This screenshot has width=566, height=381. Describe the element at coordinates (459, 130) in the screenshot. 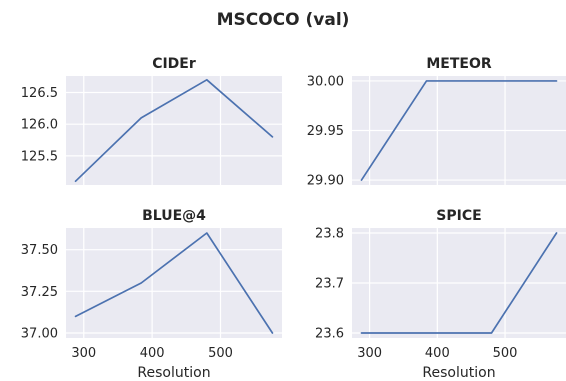

I see `meteor-series-line` at that location.